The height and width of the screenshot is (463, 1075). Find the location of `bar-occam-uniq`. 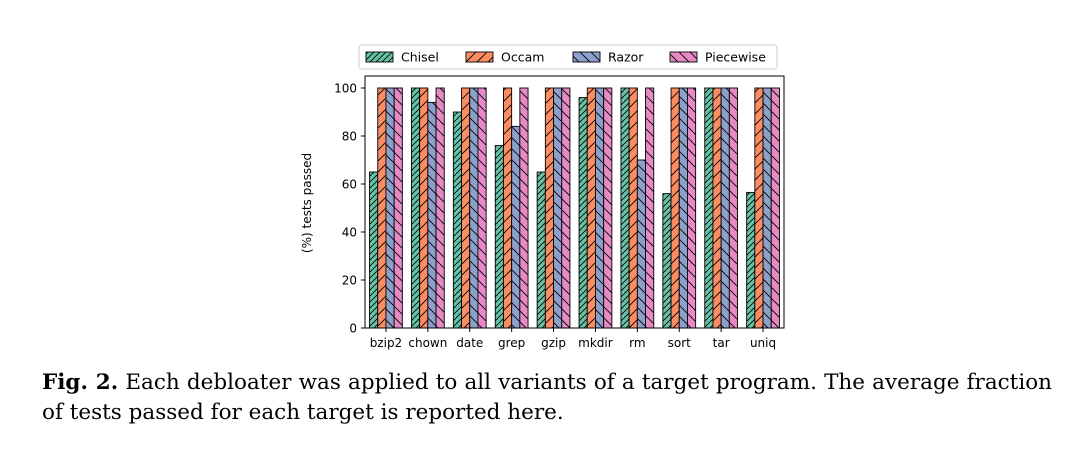

bar-occam-uniq is located at coordinates (759, 208).